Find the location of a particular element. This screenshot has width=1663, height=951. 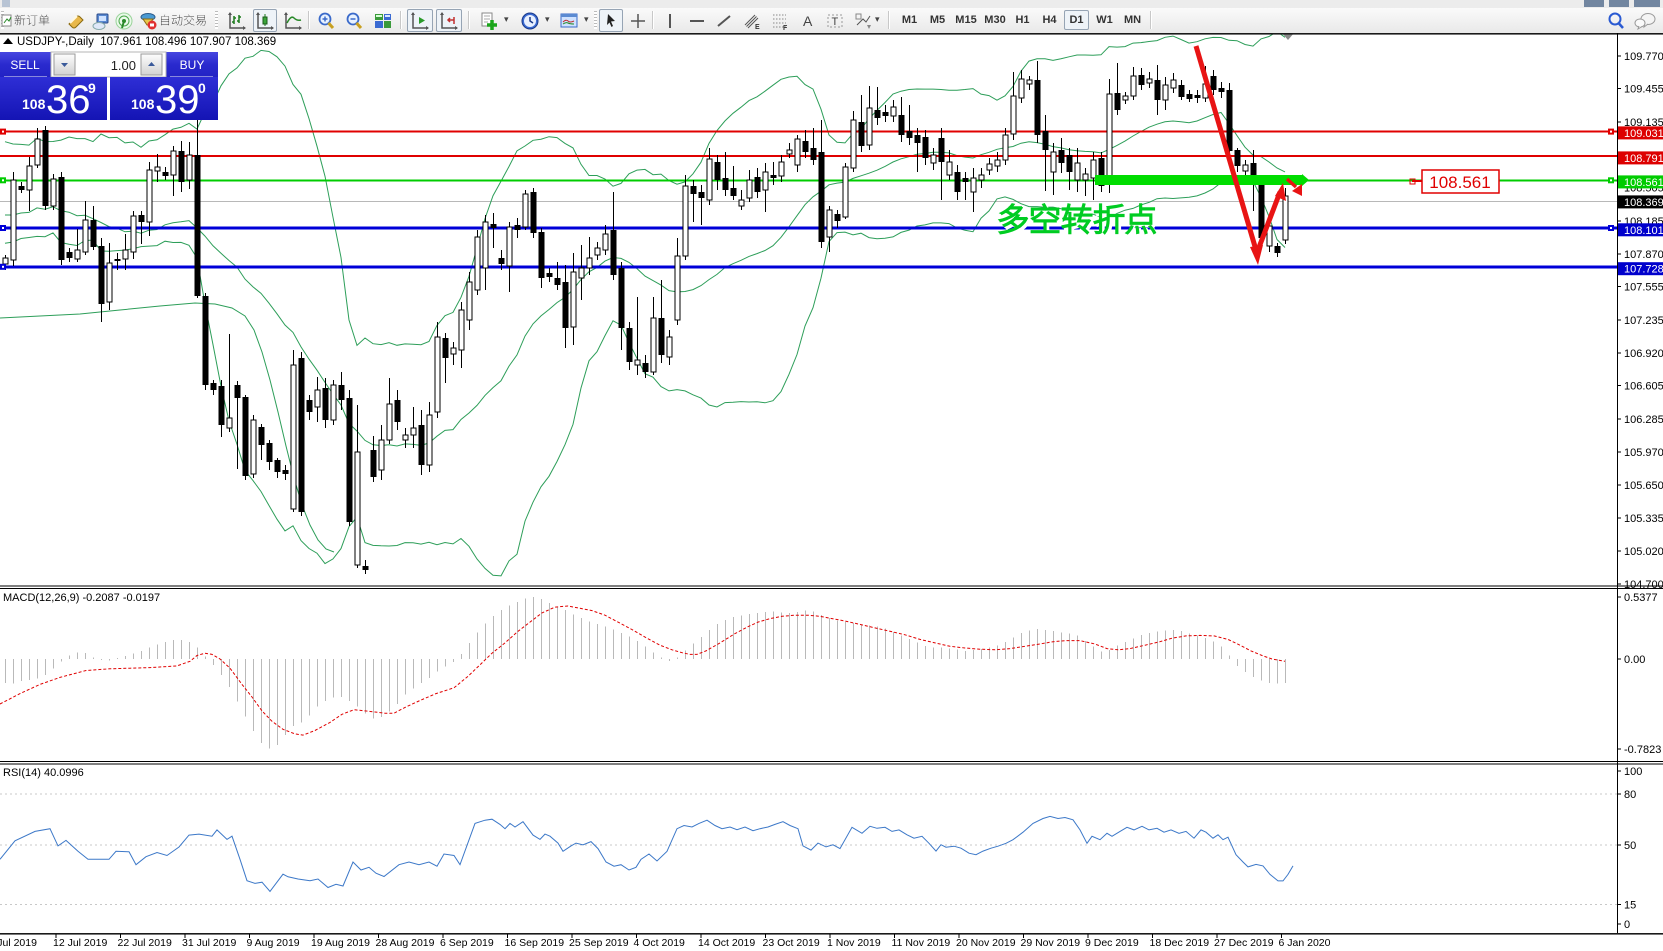

svg-text: 22 Jul 2019 is located at coordinates (145, 943).